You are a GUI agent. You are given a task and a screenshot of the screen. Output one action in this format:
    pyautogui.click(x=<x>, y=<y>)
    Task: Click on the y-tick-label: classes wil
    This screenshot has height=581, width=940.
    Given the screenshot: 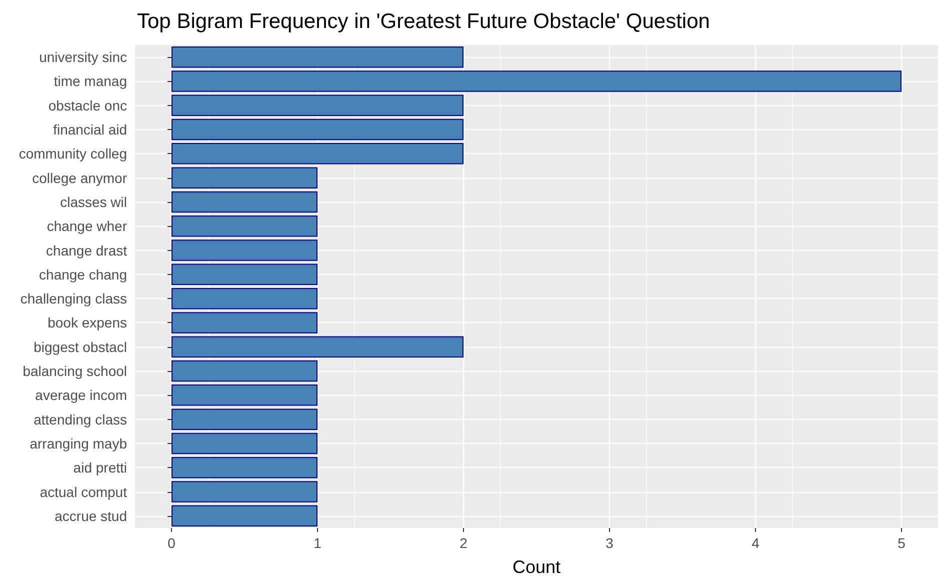 What is the action you would take?
    pyautogui.click(x=93, y=202)
    